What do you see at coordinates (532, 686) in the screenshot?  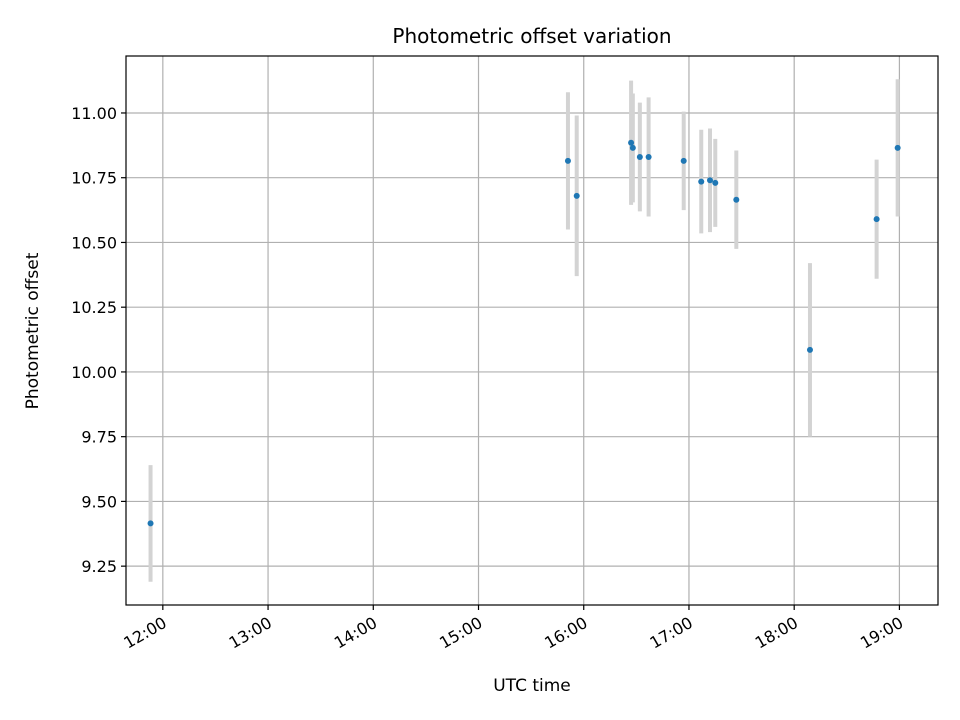 I see `x-axis-label: UTC time` at bounding box center [532, 686].